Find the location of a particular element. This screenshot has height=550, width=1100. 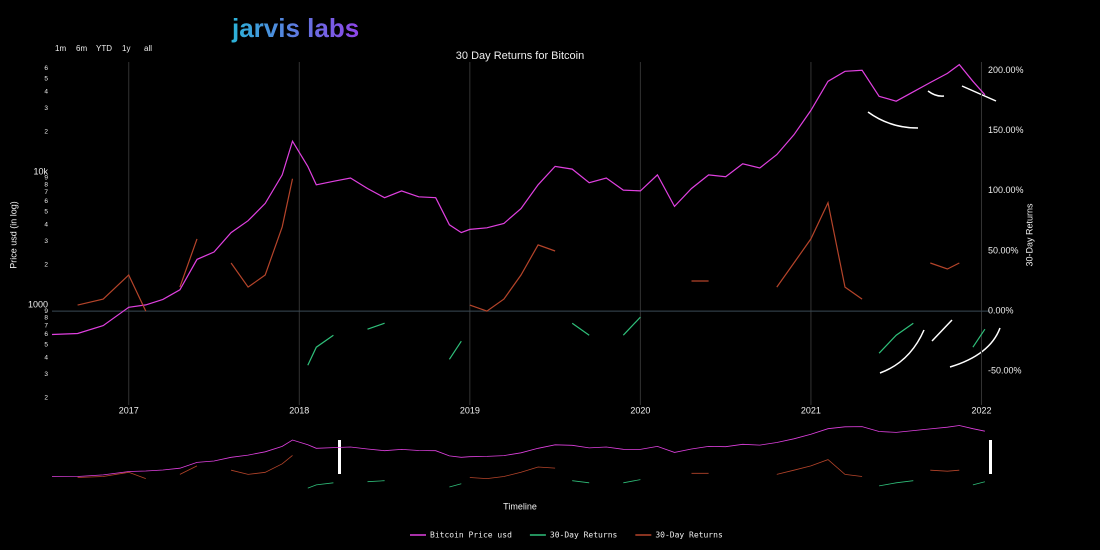

legend-label: Bitcoin Price usd is located at coordinates (471, 535).